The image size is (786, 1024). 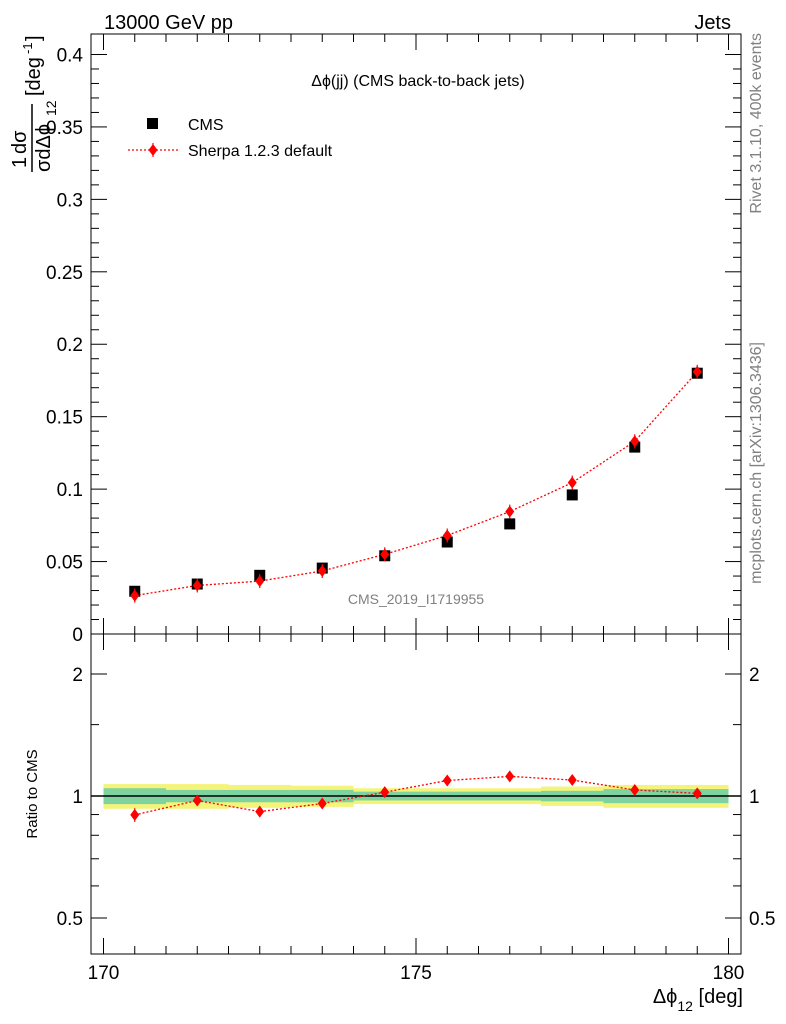 I want to click on main-y-tick-label: 0.2, so click(x=70, y=345).